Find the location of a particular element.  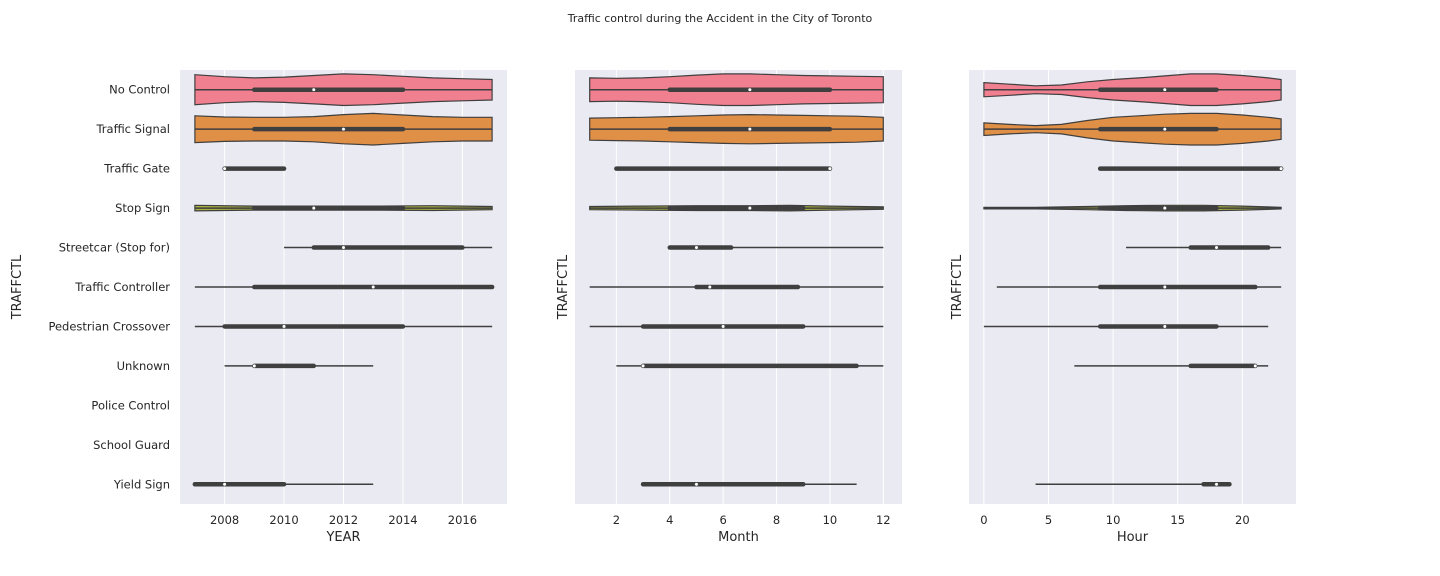

x-tick-label: 15 is located at coordinates (1177, 520).